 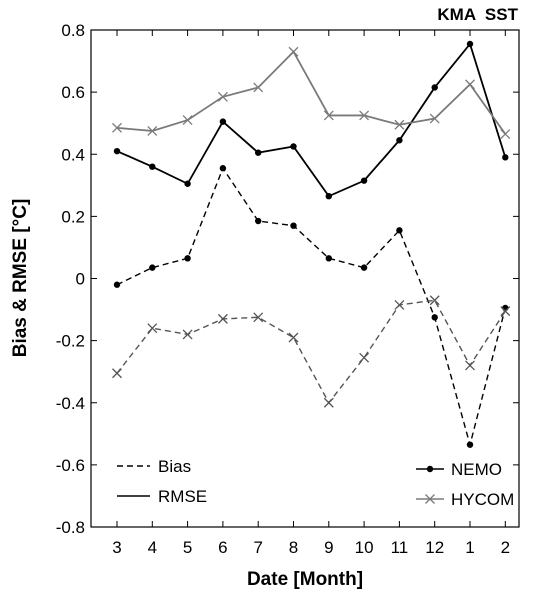 I want to click on x-tick-label: 2, so click(x=505, y=547).